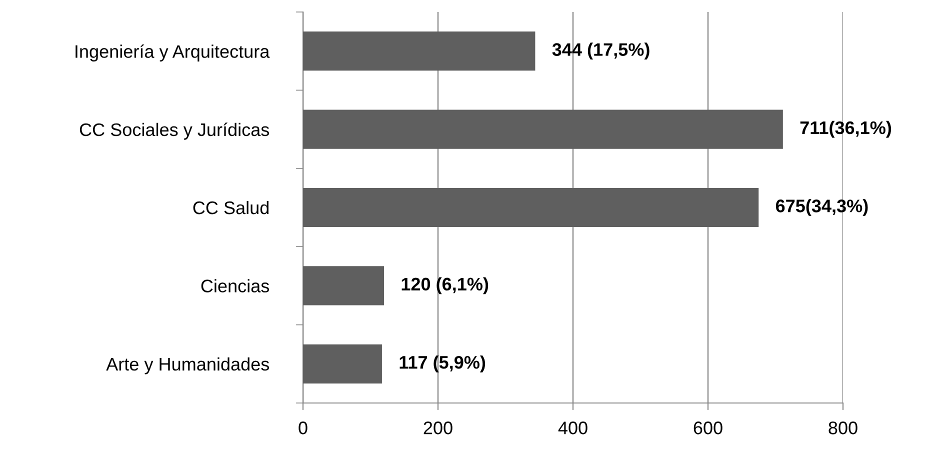 Image resolution: width=944 pixels, height=449 pixels. What do you see at coordinates (173, 53) in the screenshot?
I see `y-tick-label: Ingeniería y Arquitectura` at bounding box center [173, 53].